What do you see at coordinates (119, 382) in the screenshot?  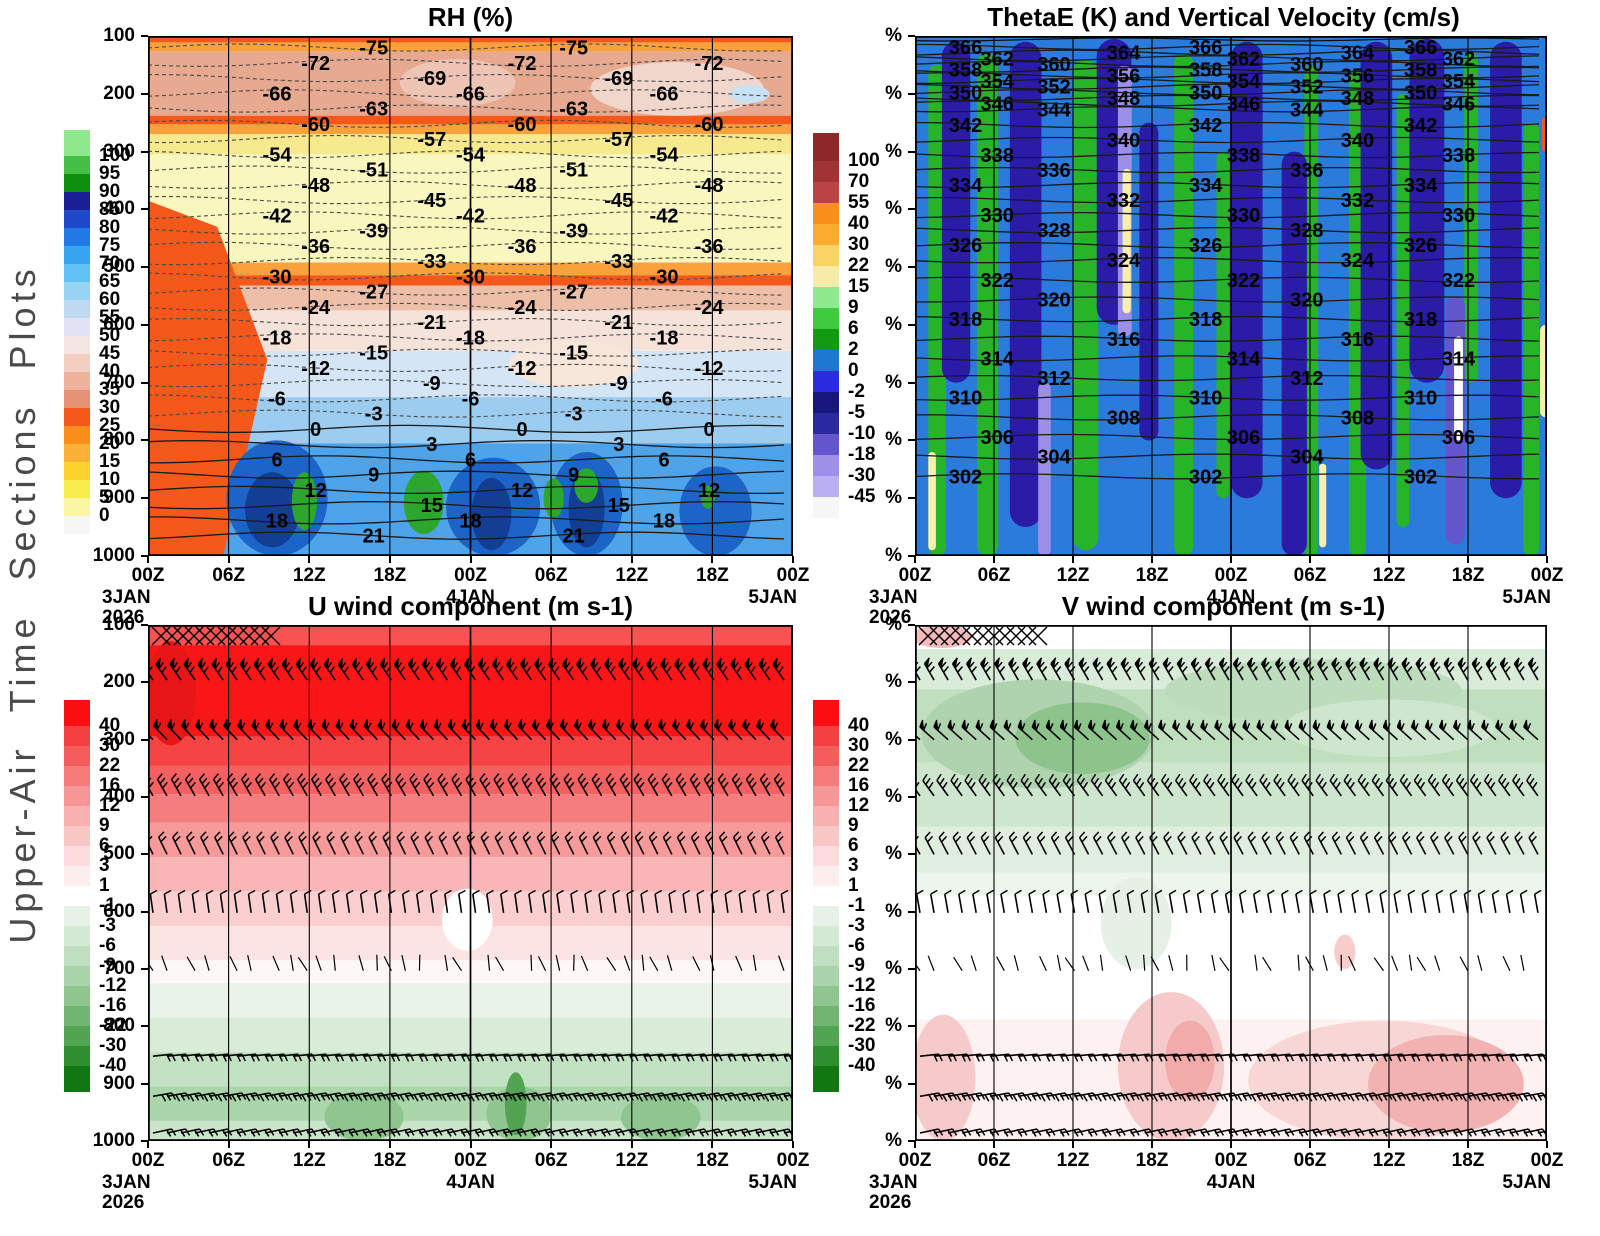 I see `y-tick-label: 700` at bounding box center [119, 382].